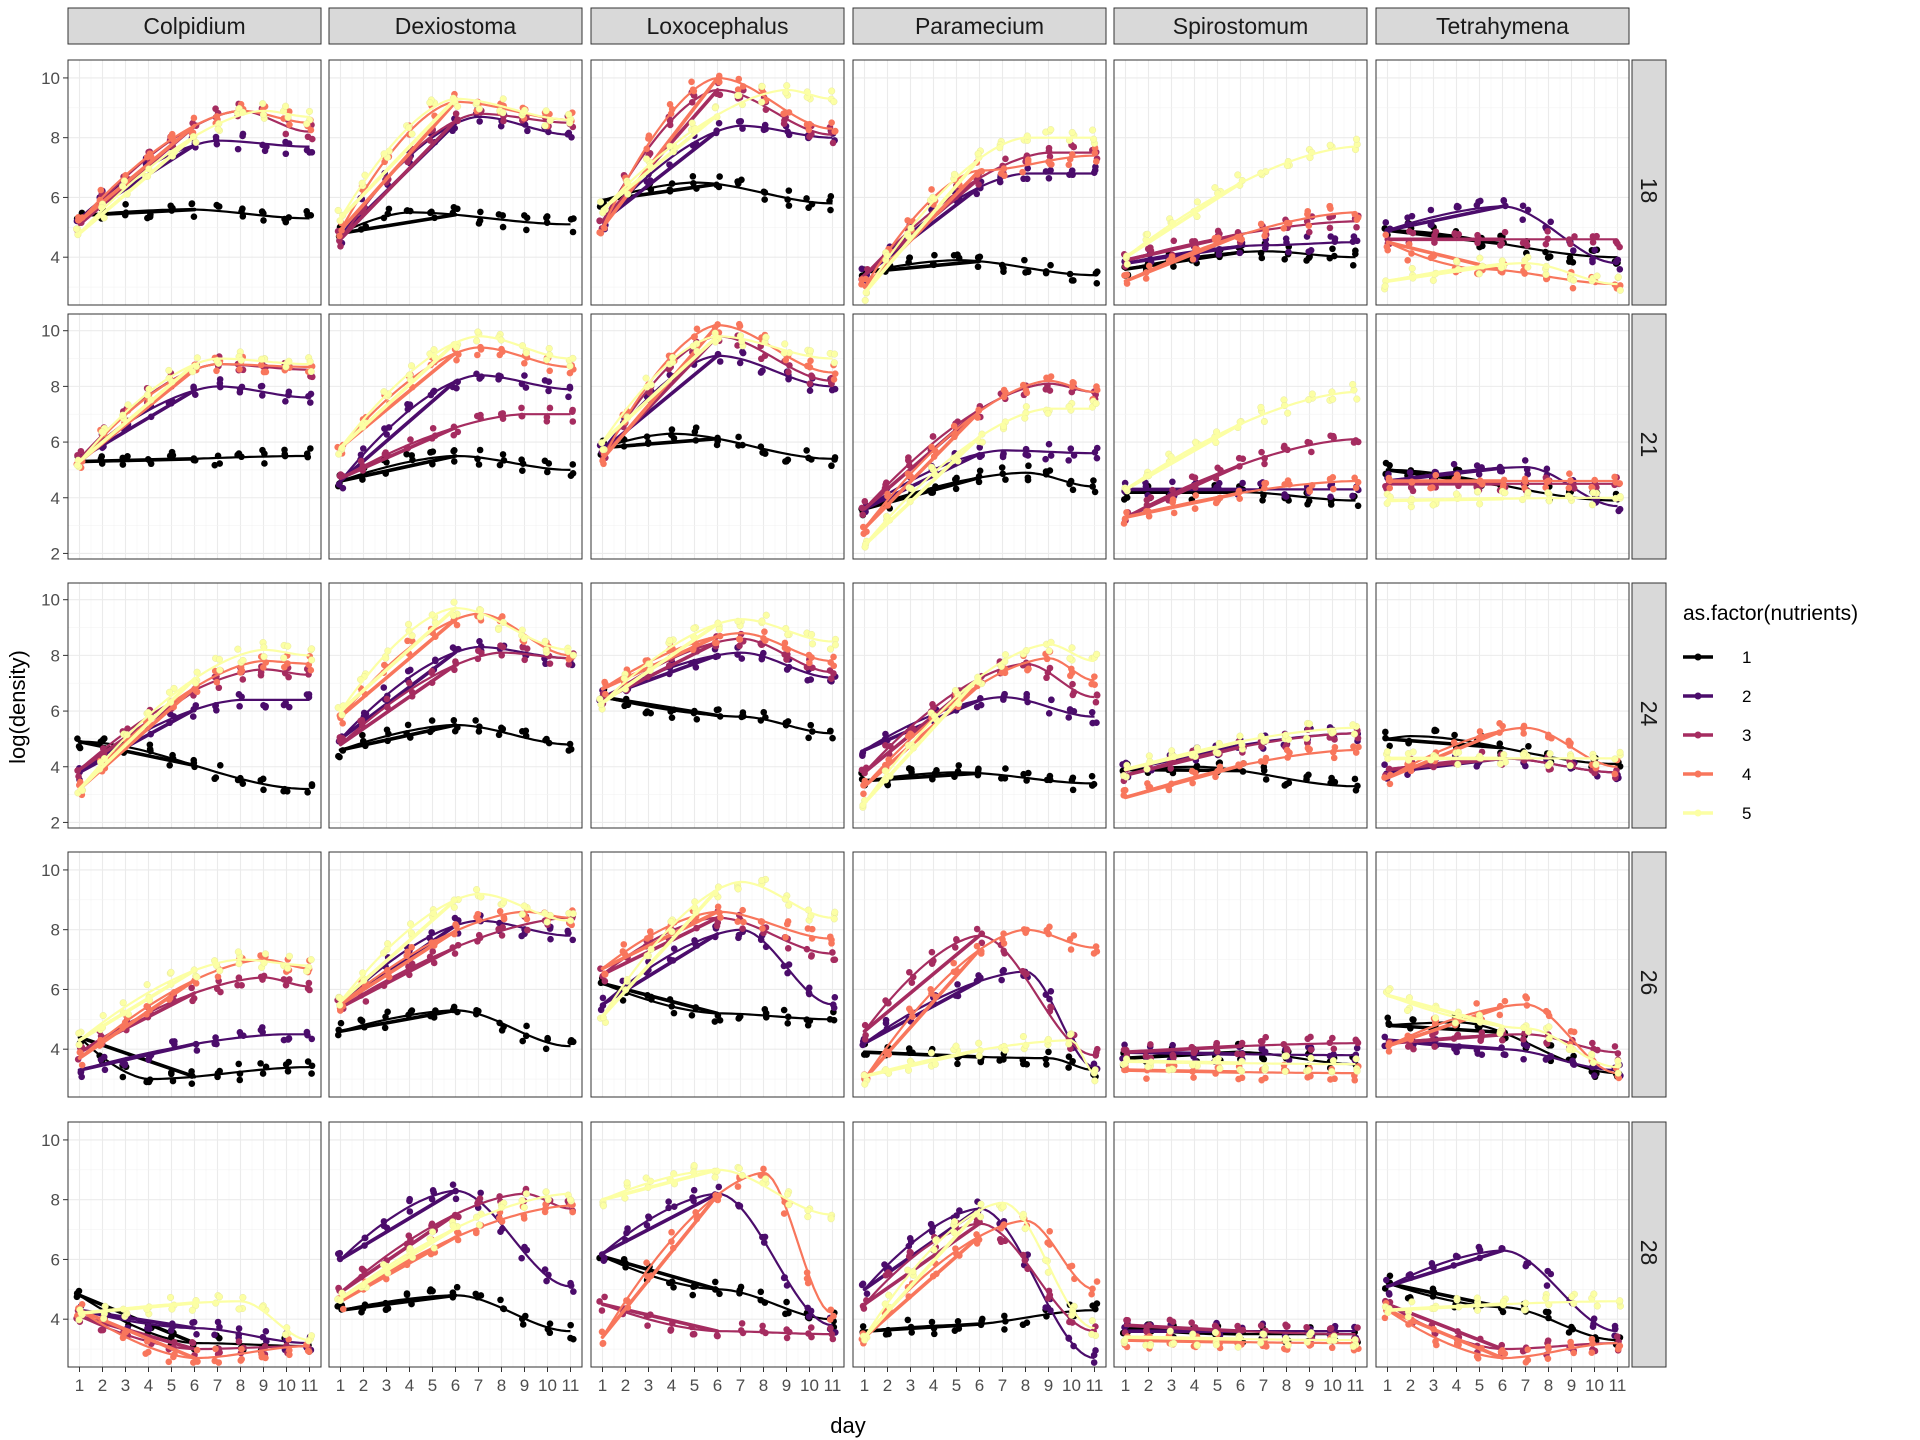 This screenshot has width=1920, height=1440. Describe the element at coordinates (398, 180) in the screenshot. I see `linear-fit-n3` at that location.